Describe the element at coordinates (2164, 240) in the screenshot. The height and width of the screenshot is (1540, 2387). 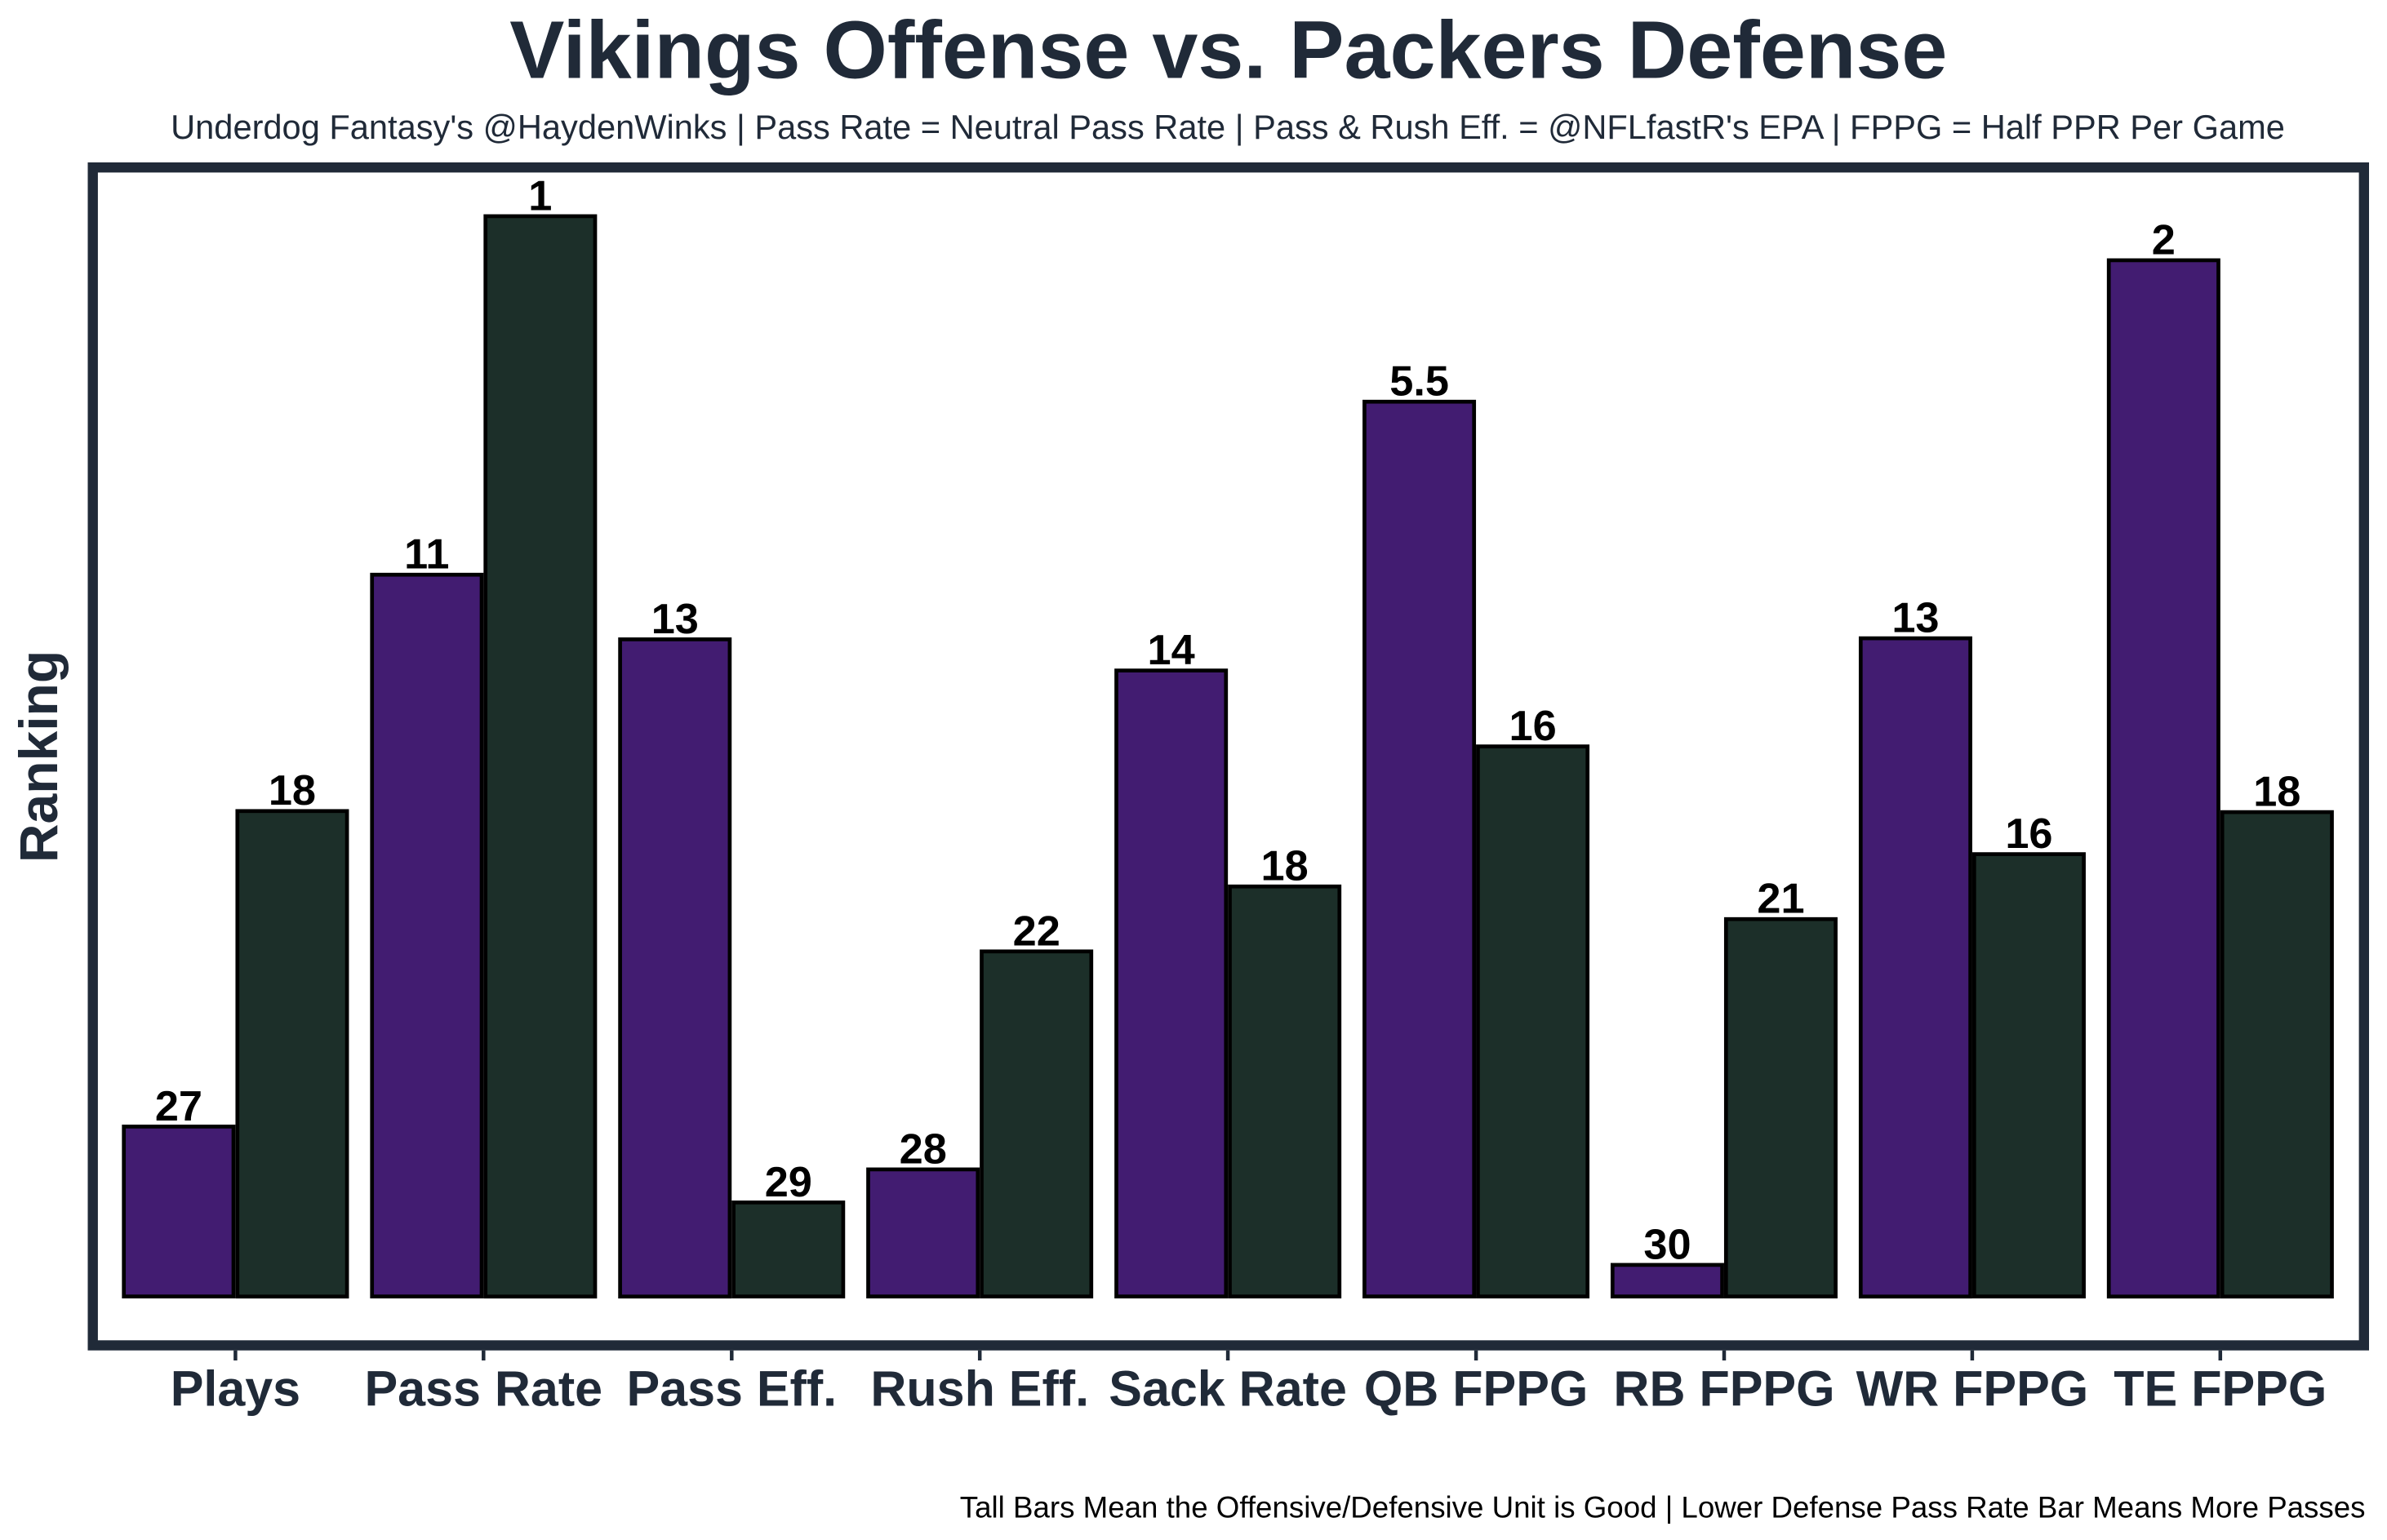
I see `svg-text: 2` at that location.